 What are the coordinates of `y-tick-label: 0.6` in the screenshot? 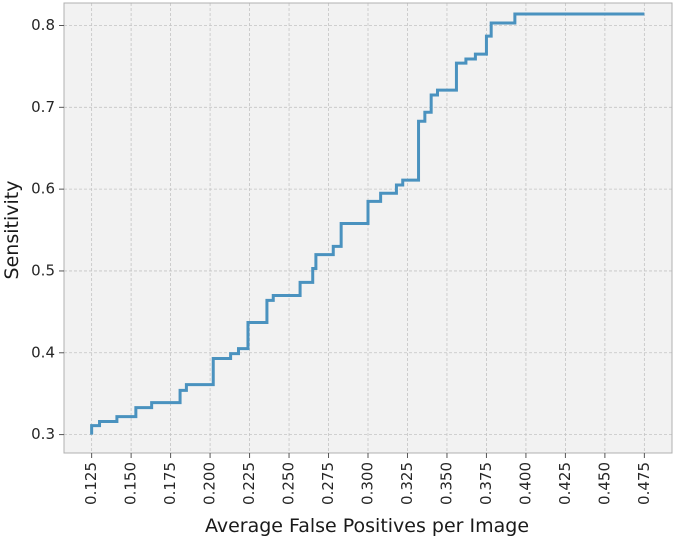 It's located at (43, 189).